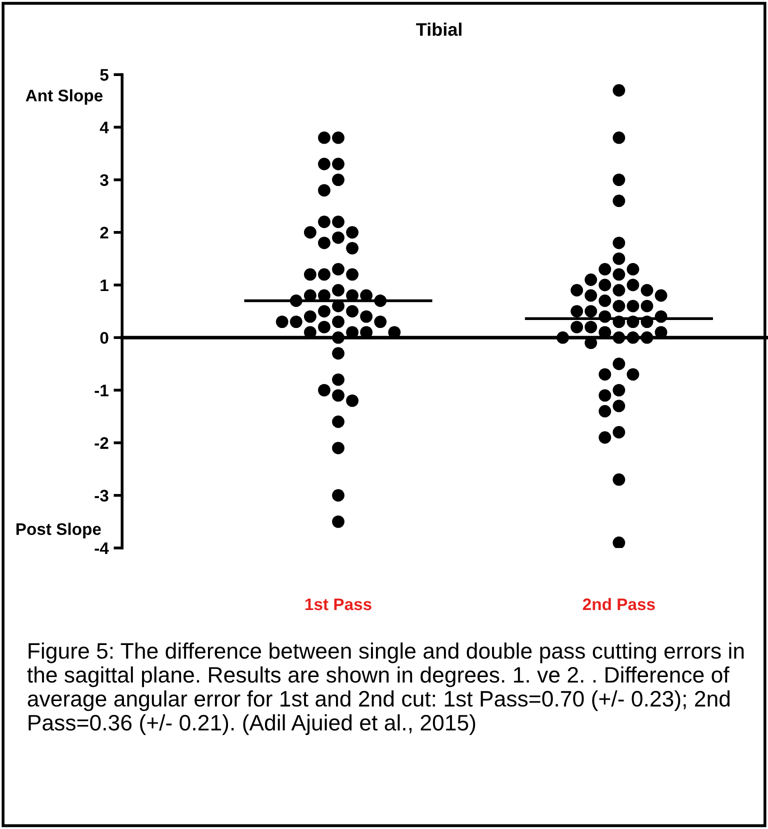 The width and height of the screenshot is (768, 829). What do you see at coordinates (104, 338) in the screenshot?
I see `y-tick-label: 0` at bounding box center [104, 338].